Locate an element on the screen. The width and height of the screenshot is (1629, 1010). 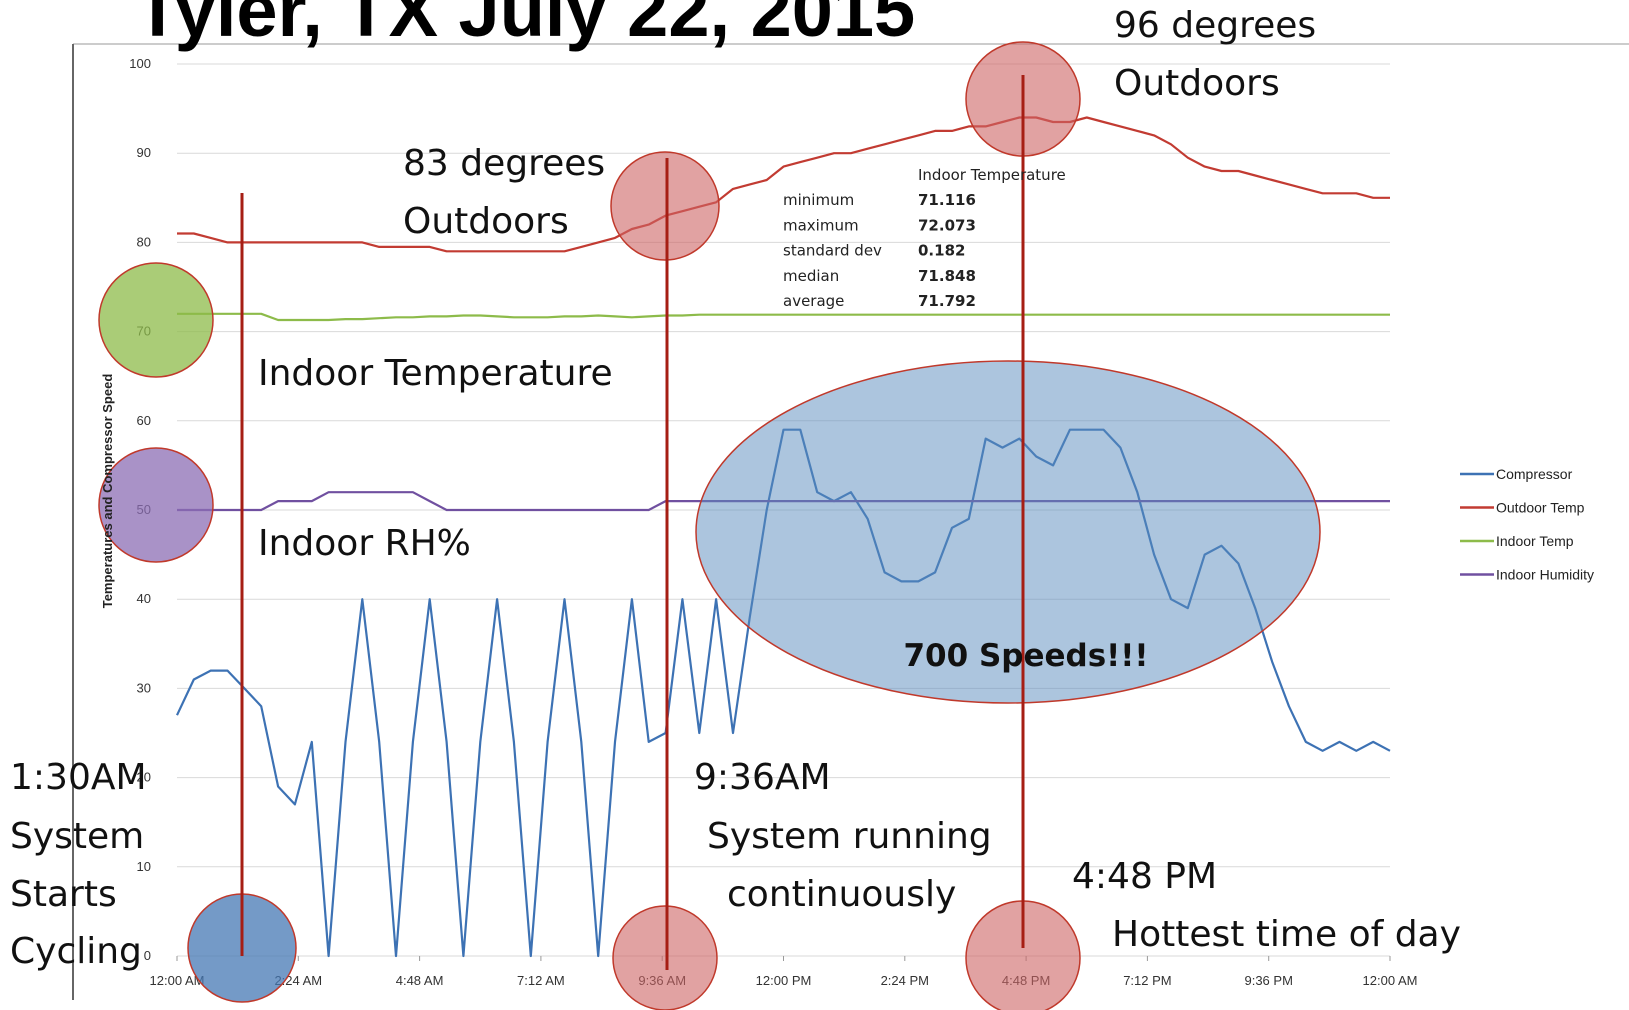
annotation: Hottest time of day is located at coordinates (1286, 934).